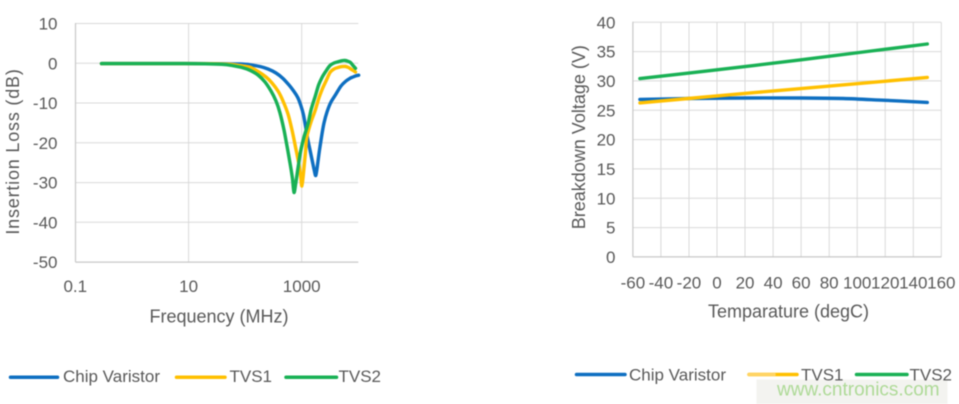  What do you see at coordinates (45, 262) in the screenshot?
I see `svg-text: -50` at bounding box center [45, 262].